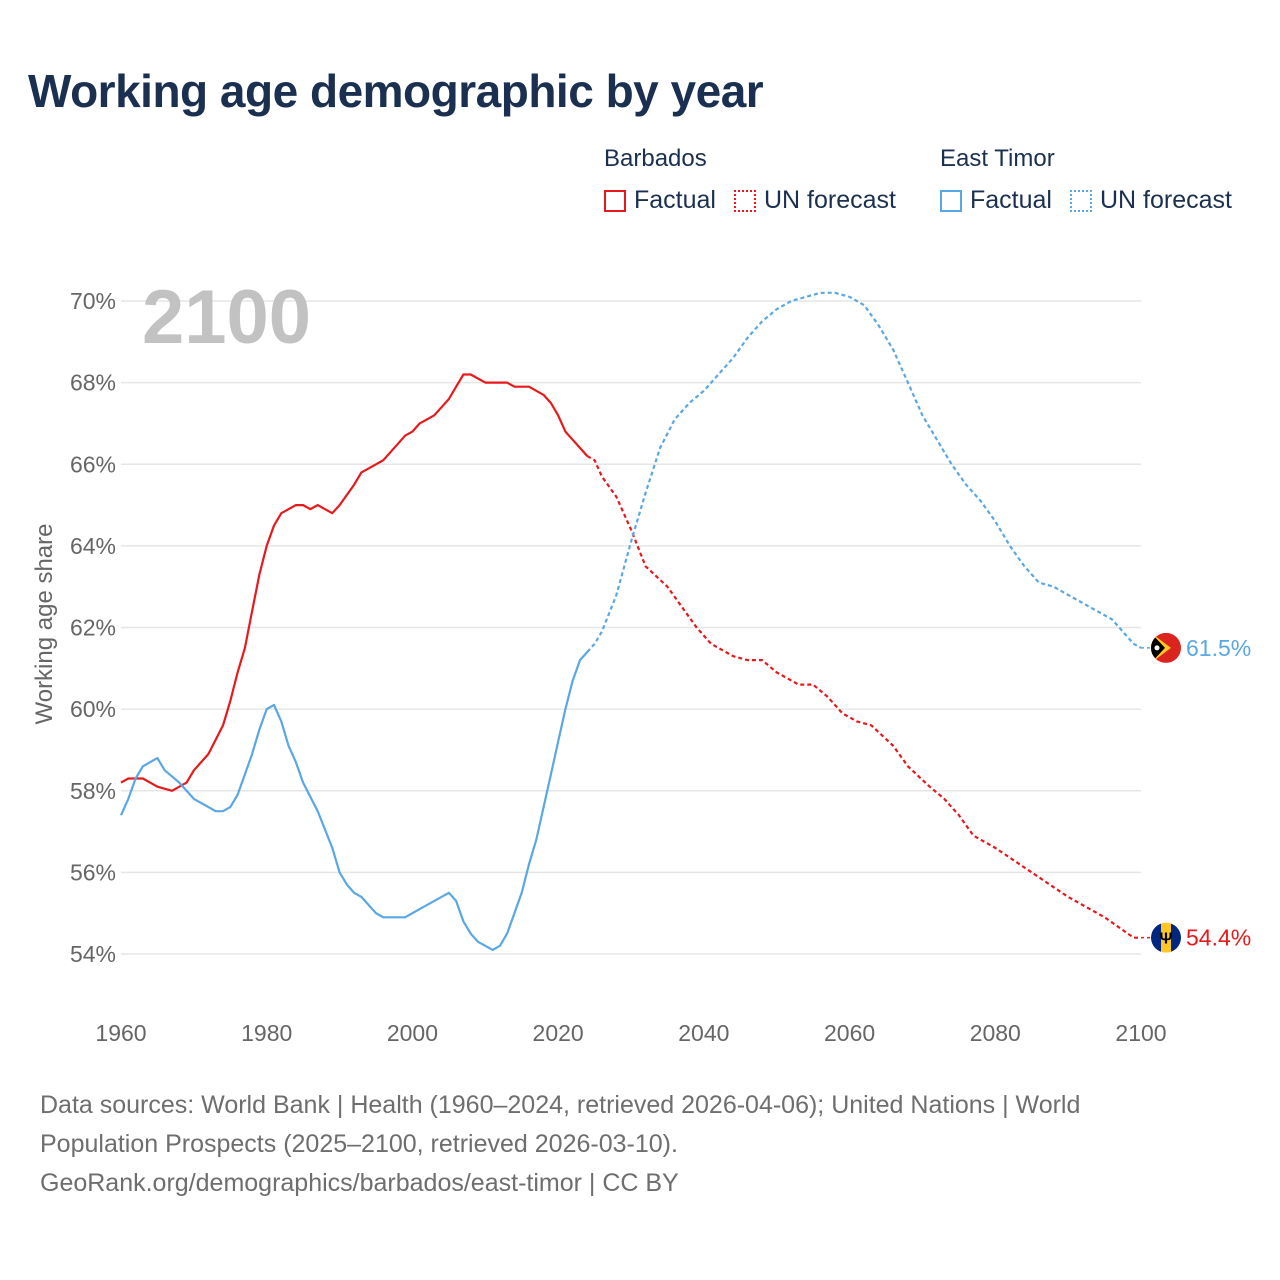 This screenshot has width=1280, height=1280. Describe the element at coordinates (120, 1033) in the screenshot. I see `x-tick-label: 1960` at that location.